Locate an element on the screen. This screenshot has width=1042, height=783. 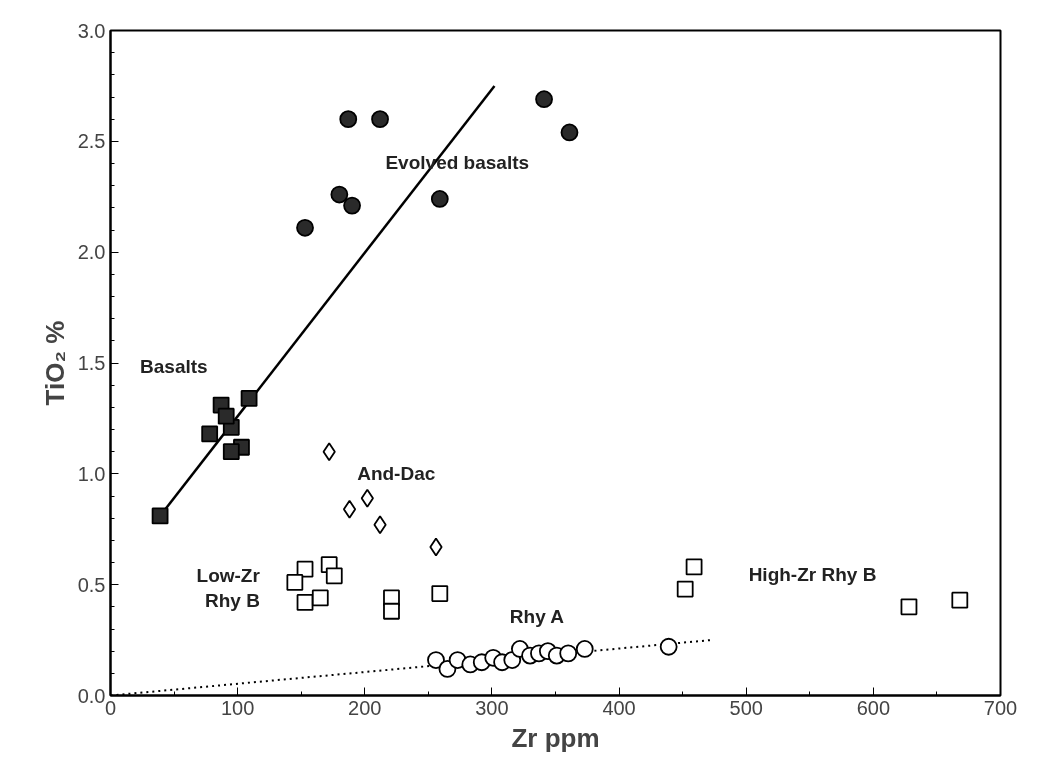
y-axis-title: TiO₂ % is located at coordinates (54, 363).